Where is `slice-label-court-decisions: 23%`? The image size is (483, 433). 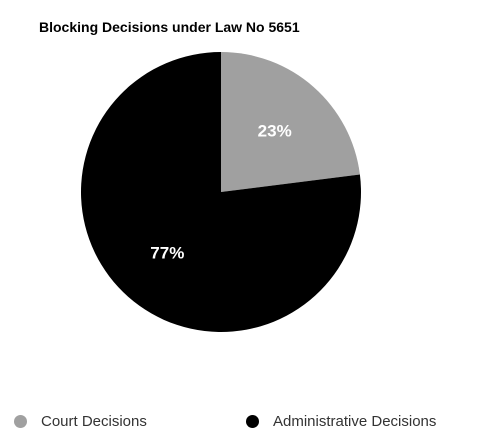 slice-label-court-decisions: 23% is located at coordinates (275, 131).